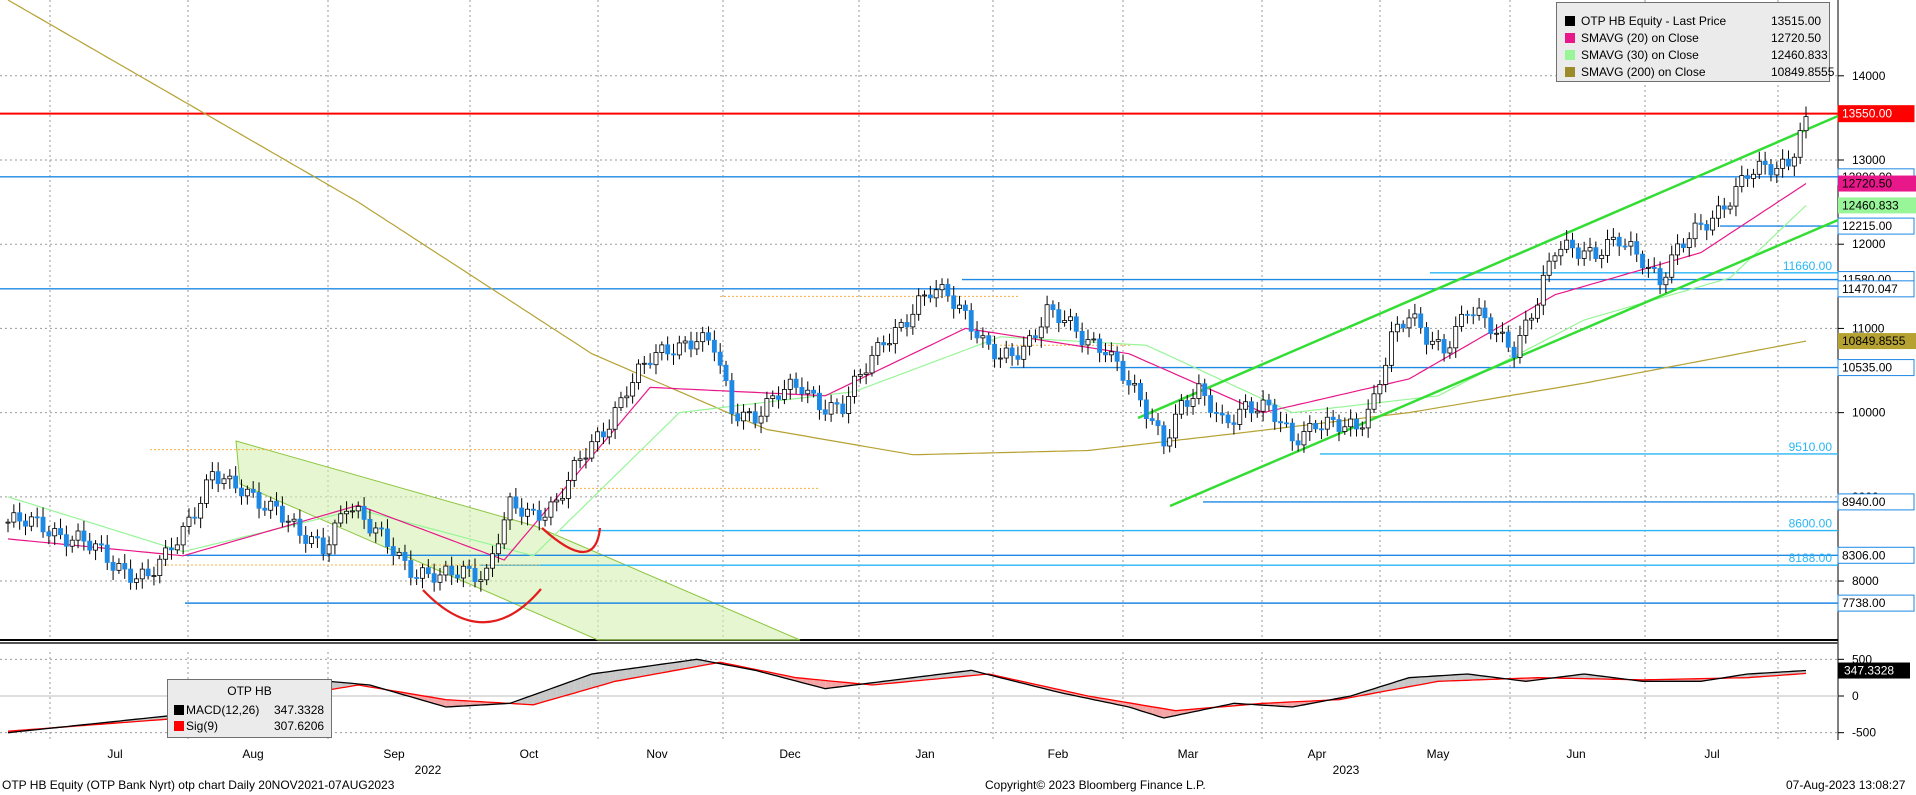  Describe the element at coordinates (1870, 205) in the screenshot. I see `ma-price-label: 12460.833` at that location.